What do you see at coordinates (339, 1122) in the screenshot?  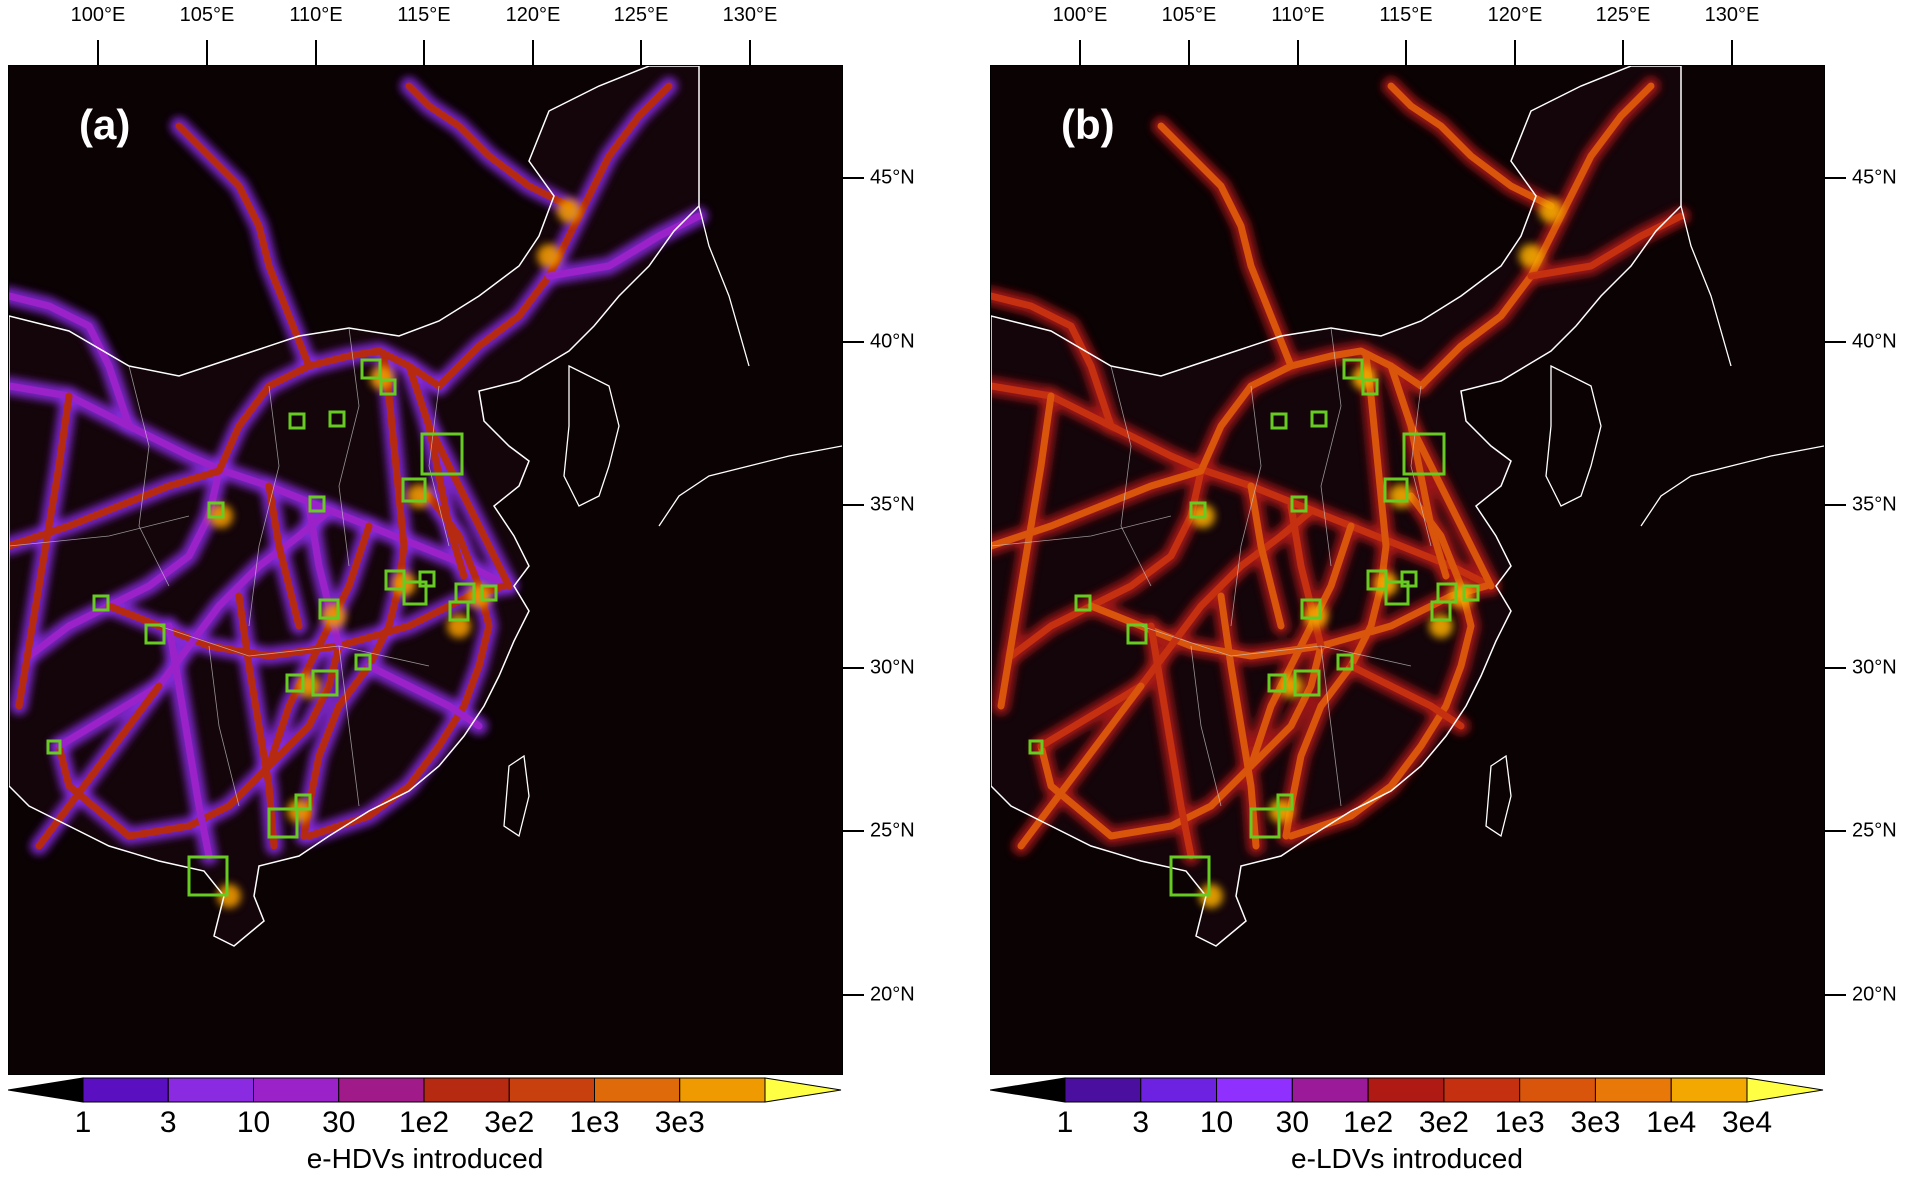 I see `colorbar-tick-label: 30` at bounding box center [339, 1122].